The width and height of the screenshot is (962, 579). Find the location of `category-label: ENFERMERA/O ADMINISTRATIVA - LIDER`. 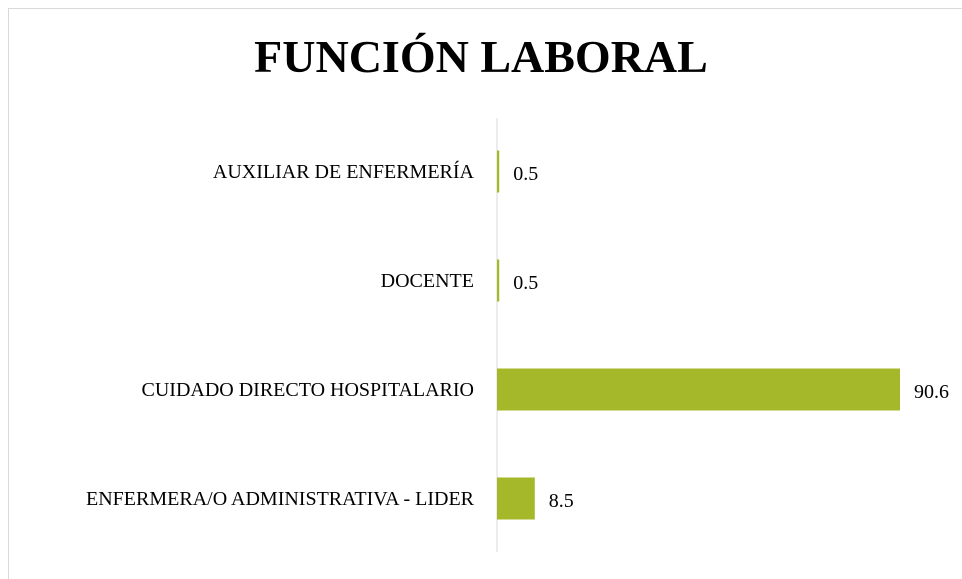

category-label: ENFERMERA/O ADMINISTRATIVA - LIDER is located at coordinates (280, 498).